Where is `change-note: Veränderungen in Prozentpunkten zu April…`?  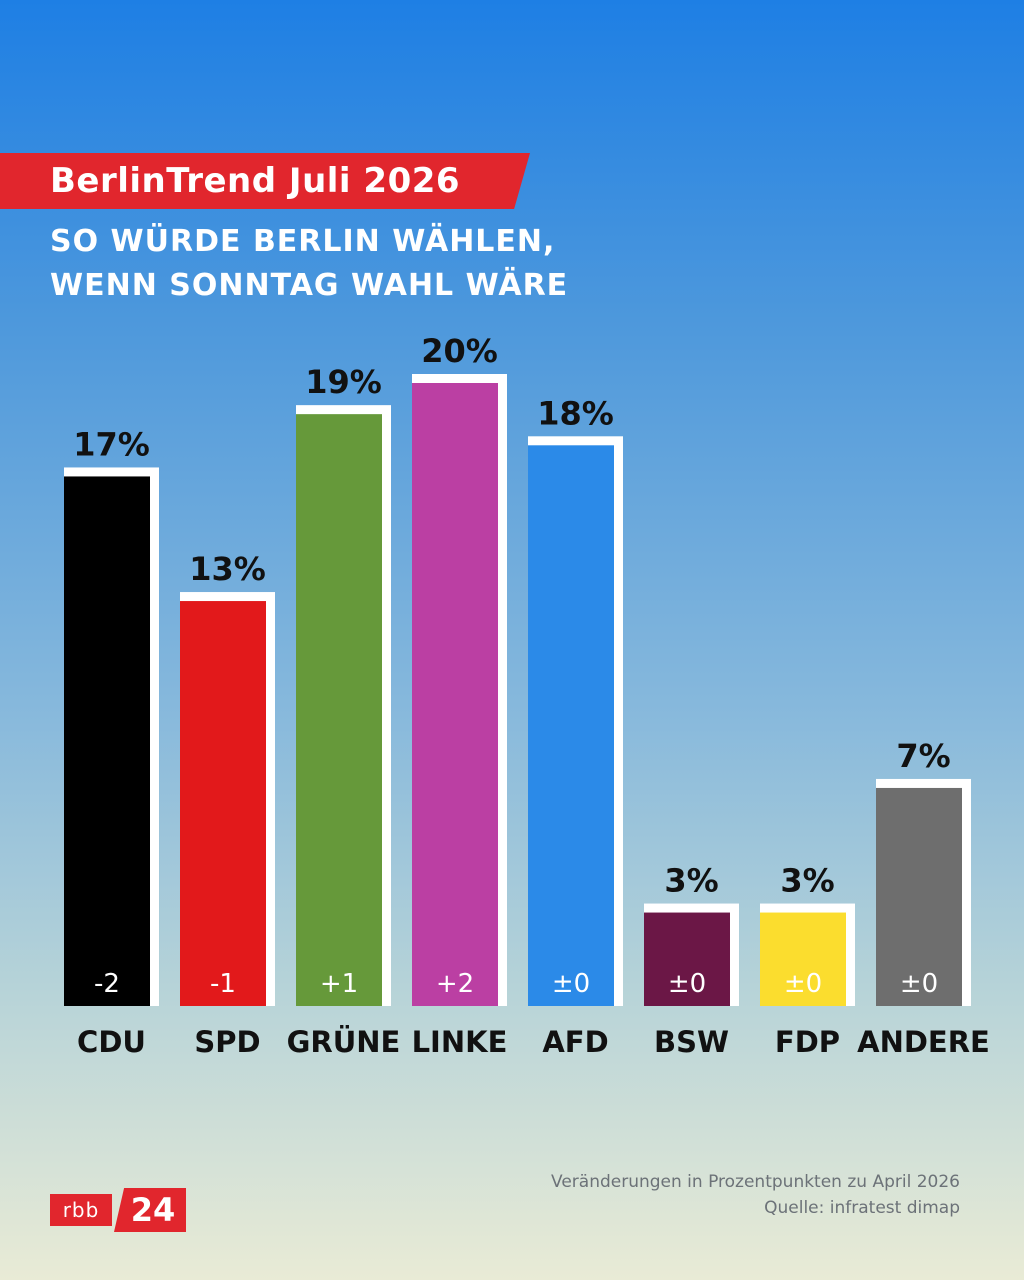
change-note: Veränderungen in Prozentpunkten zu April… is located at coordinates (755, 1182).